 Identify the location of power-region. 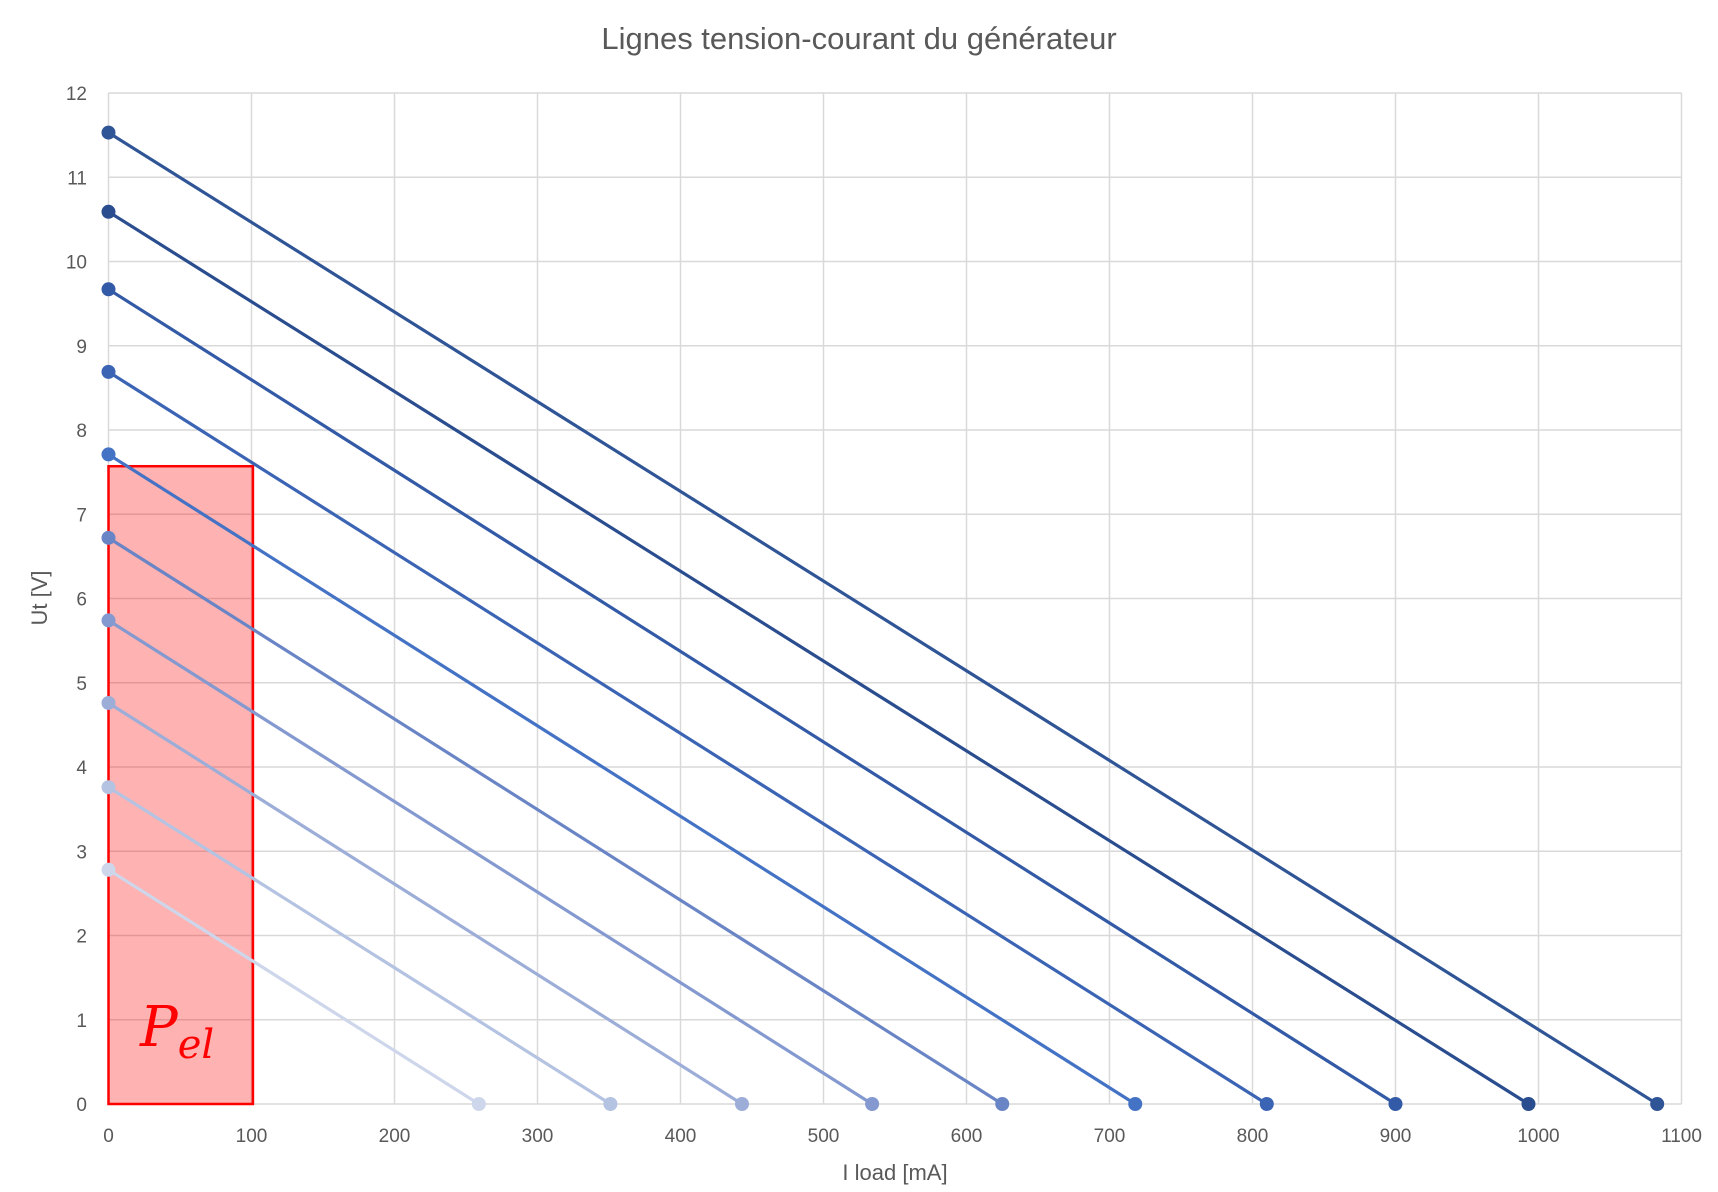
(181, 785).